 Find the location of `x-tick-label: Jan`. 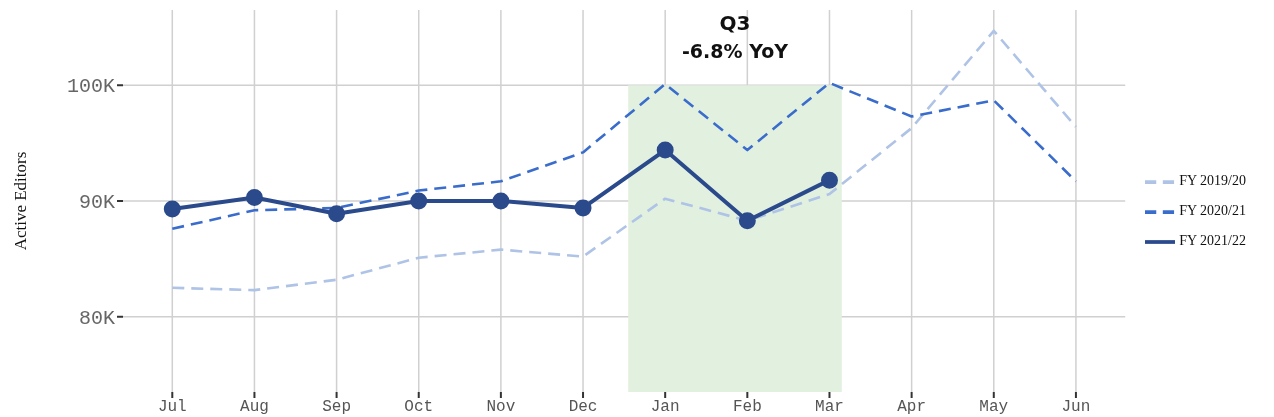

x-tick-label: Jan is located at coordinates (665, 407).